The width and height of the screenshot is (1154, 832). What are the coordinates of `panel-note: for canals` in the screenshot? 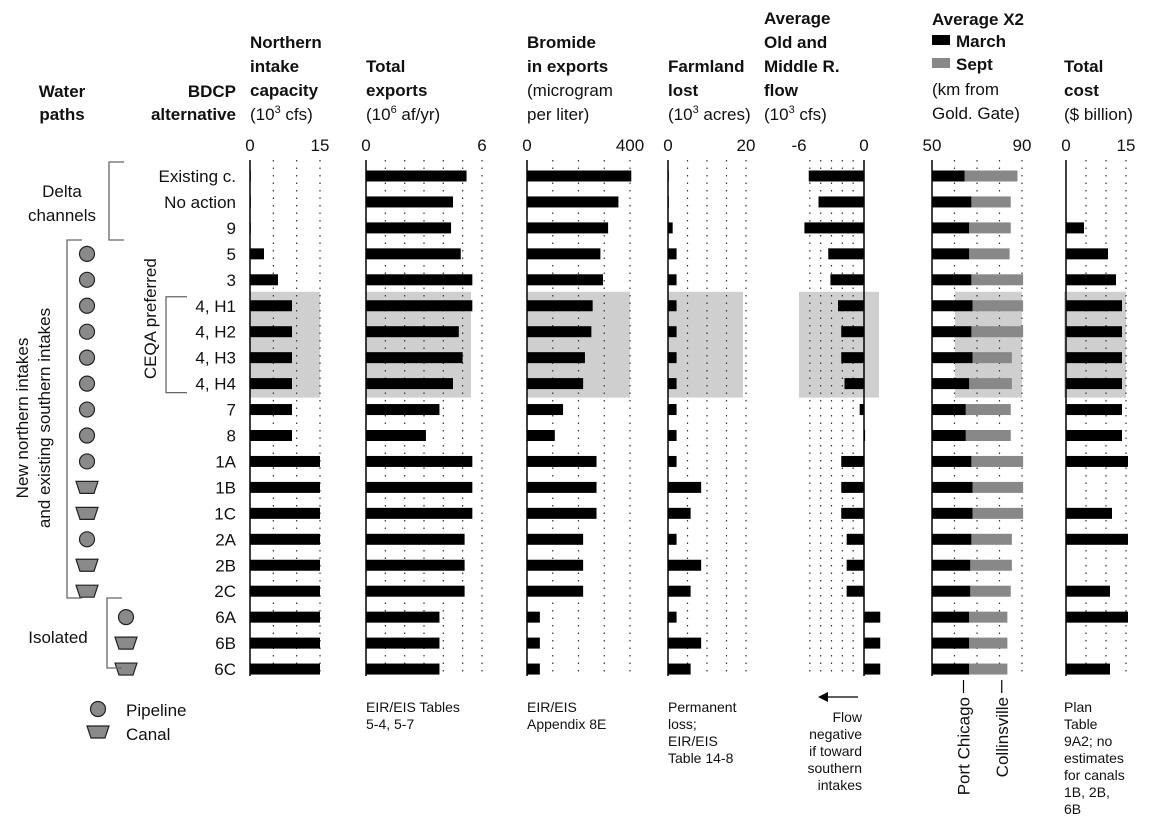 It's located at (1094, 775).